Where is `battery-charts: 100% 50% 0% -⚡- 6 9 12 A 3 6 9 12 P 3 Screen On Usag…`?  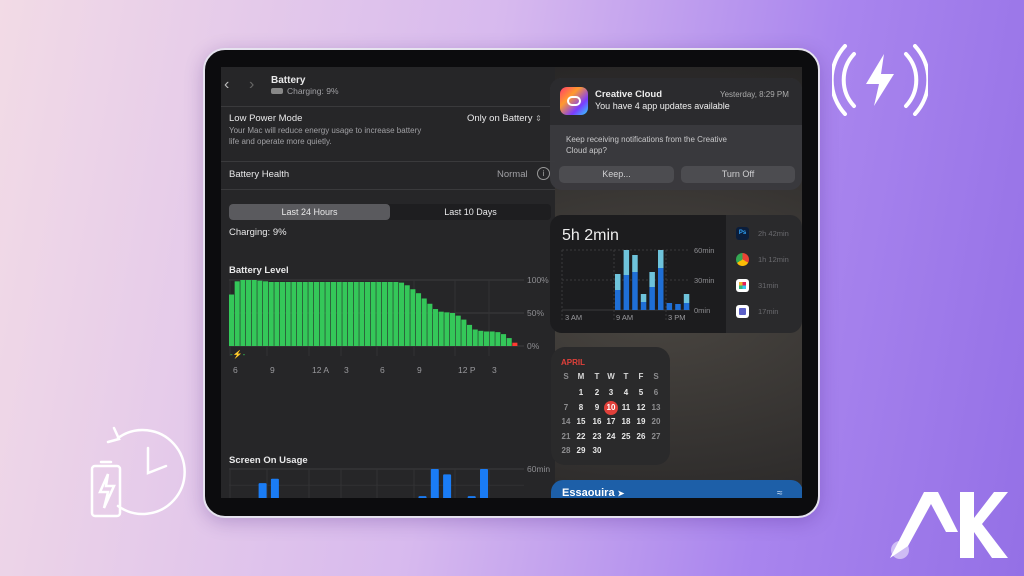
battery-charts: 100% 50% 0% -⚡- 6 9 12 A 3 6 9 12 P 3 Screen On Usag… is located at coordinates (389, 387).